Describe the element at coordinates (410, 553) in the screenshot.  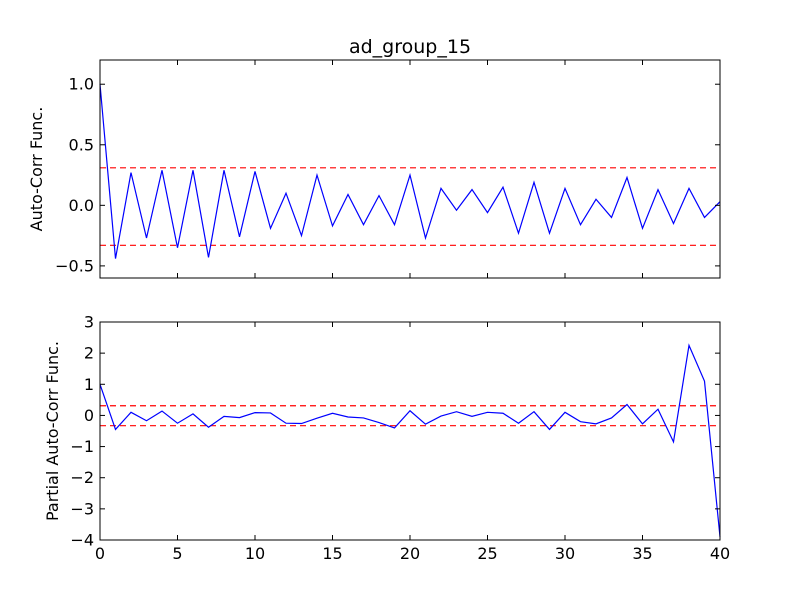
I see `x-tick-label: 20` at that location.